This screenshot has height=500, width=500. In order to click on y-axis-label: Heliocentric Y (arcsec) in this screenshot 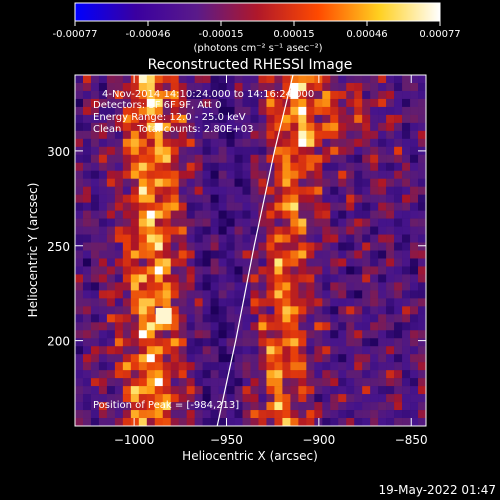, I will do `click(33, 250)`.